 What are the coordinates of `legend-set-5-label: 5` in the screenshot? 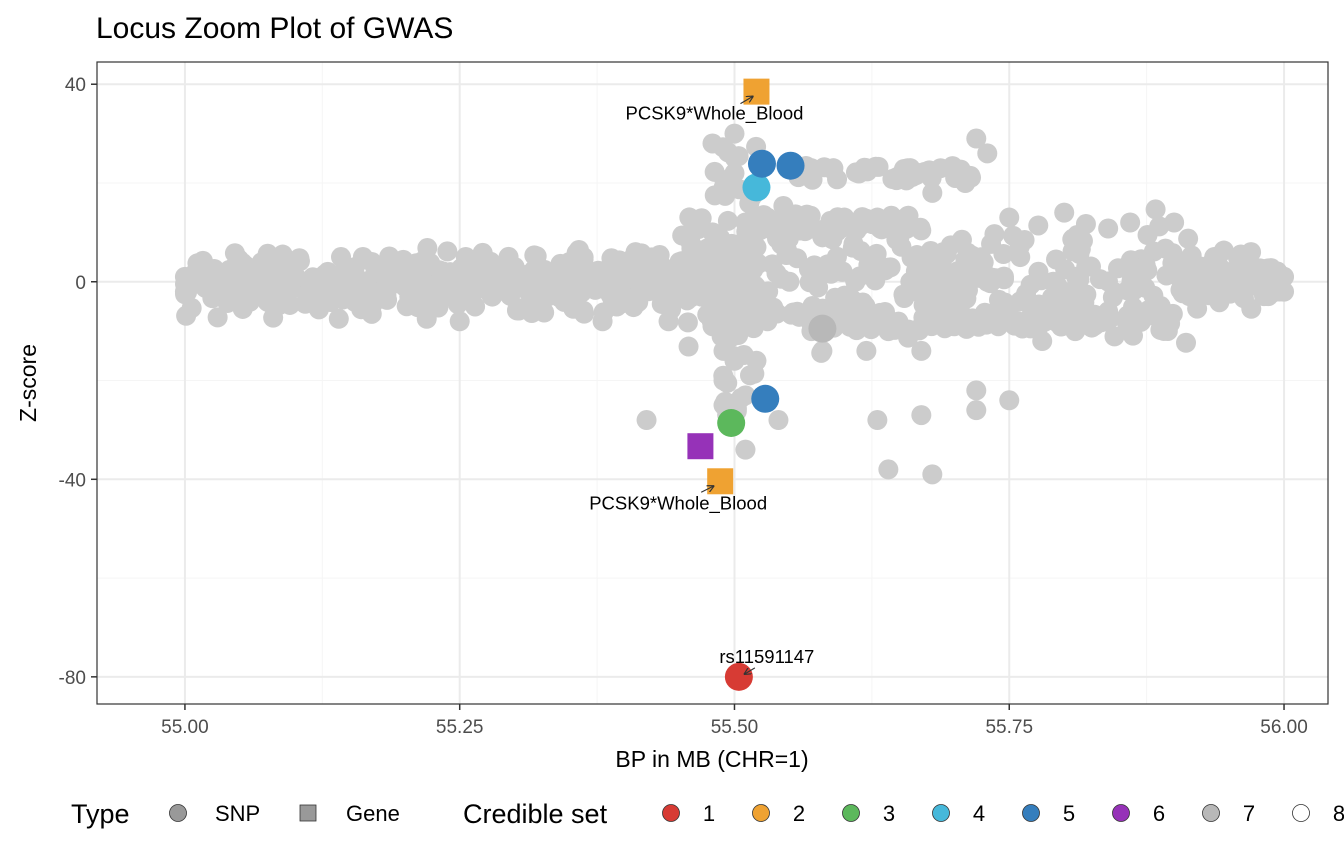 It's located at (1069, 813).